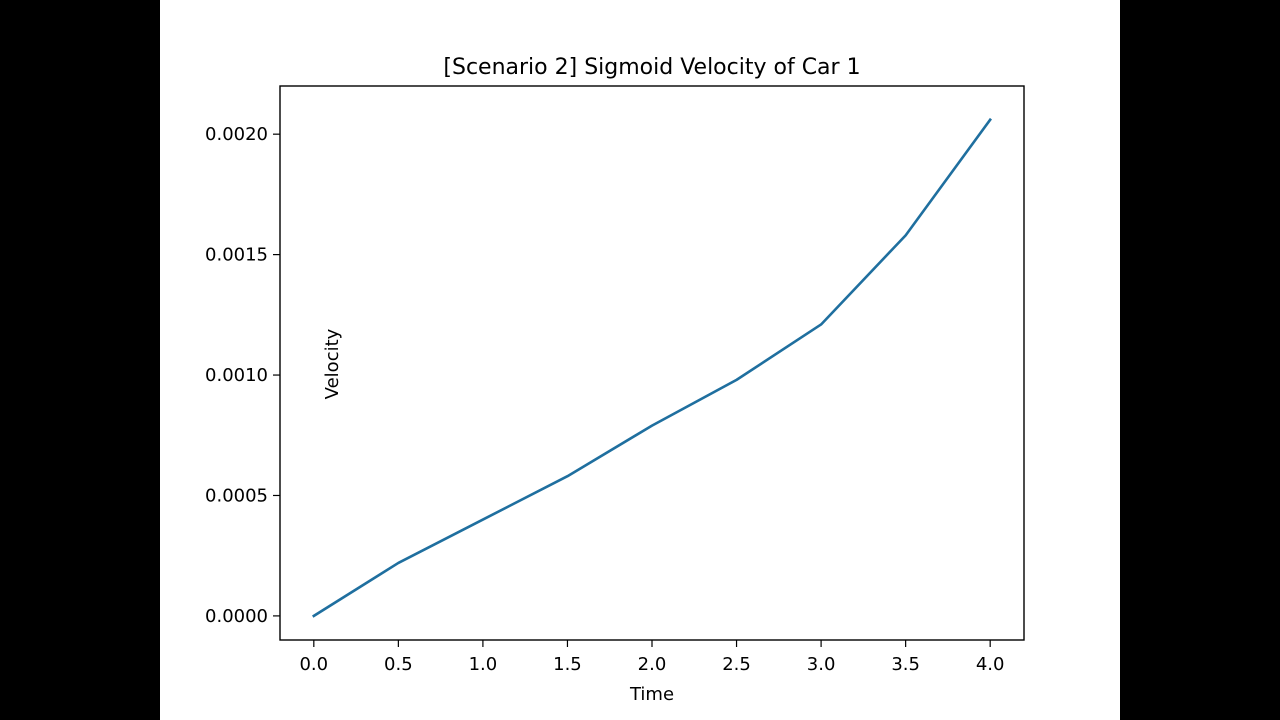 The image size is (1280, 720). What do you see at coordinates (332, 363) in the screenshot?
I see `y-axis-label: Velocity` at bounding box center [332, 363].